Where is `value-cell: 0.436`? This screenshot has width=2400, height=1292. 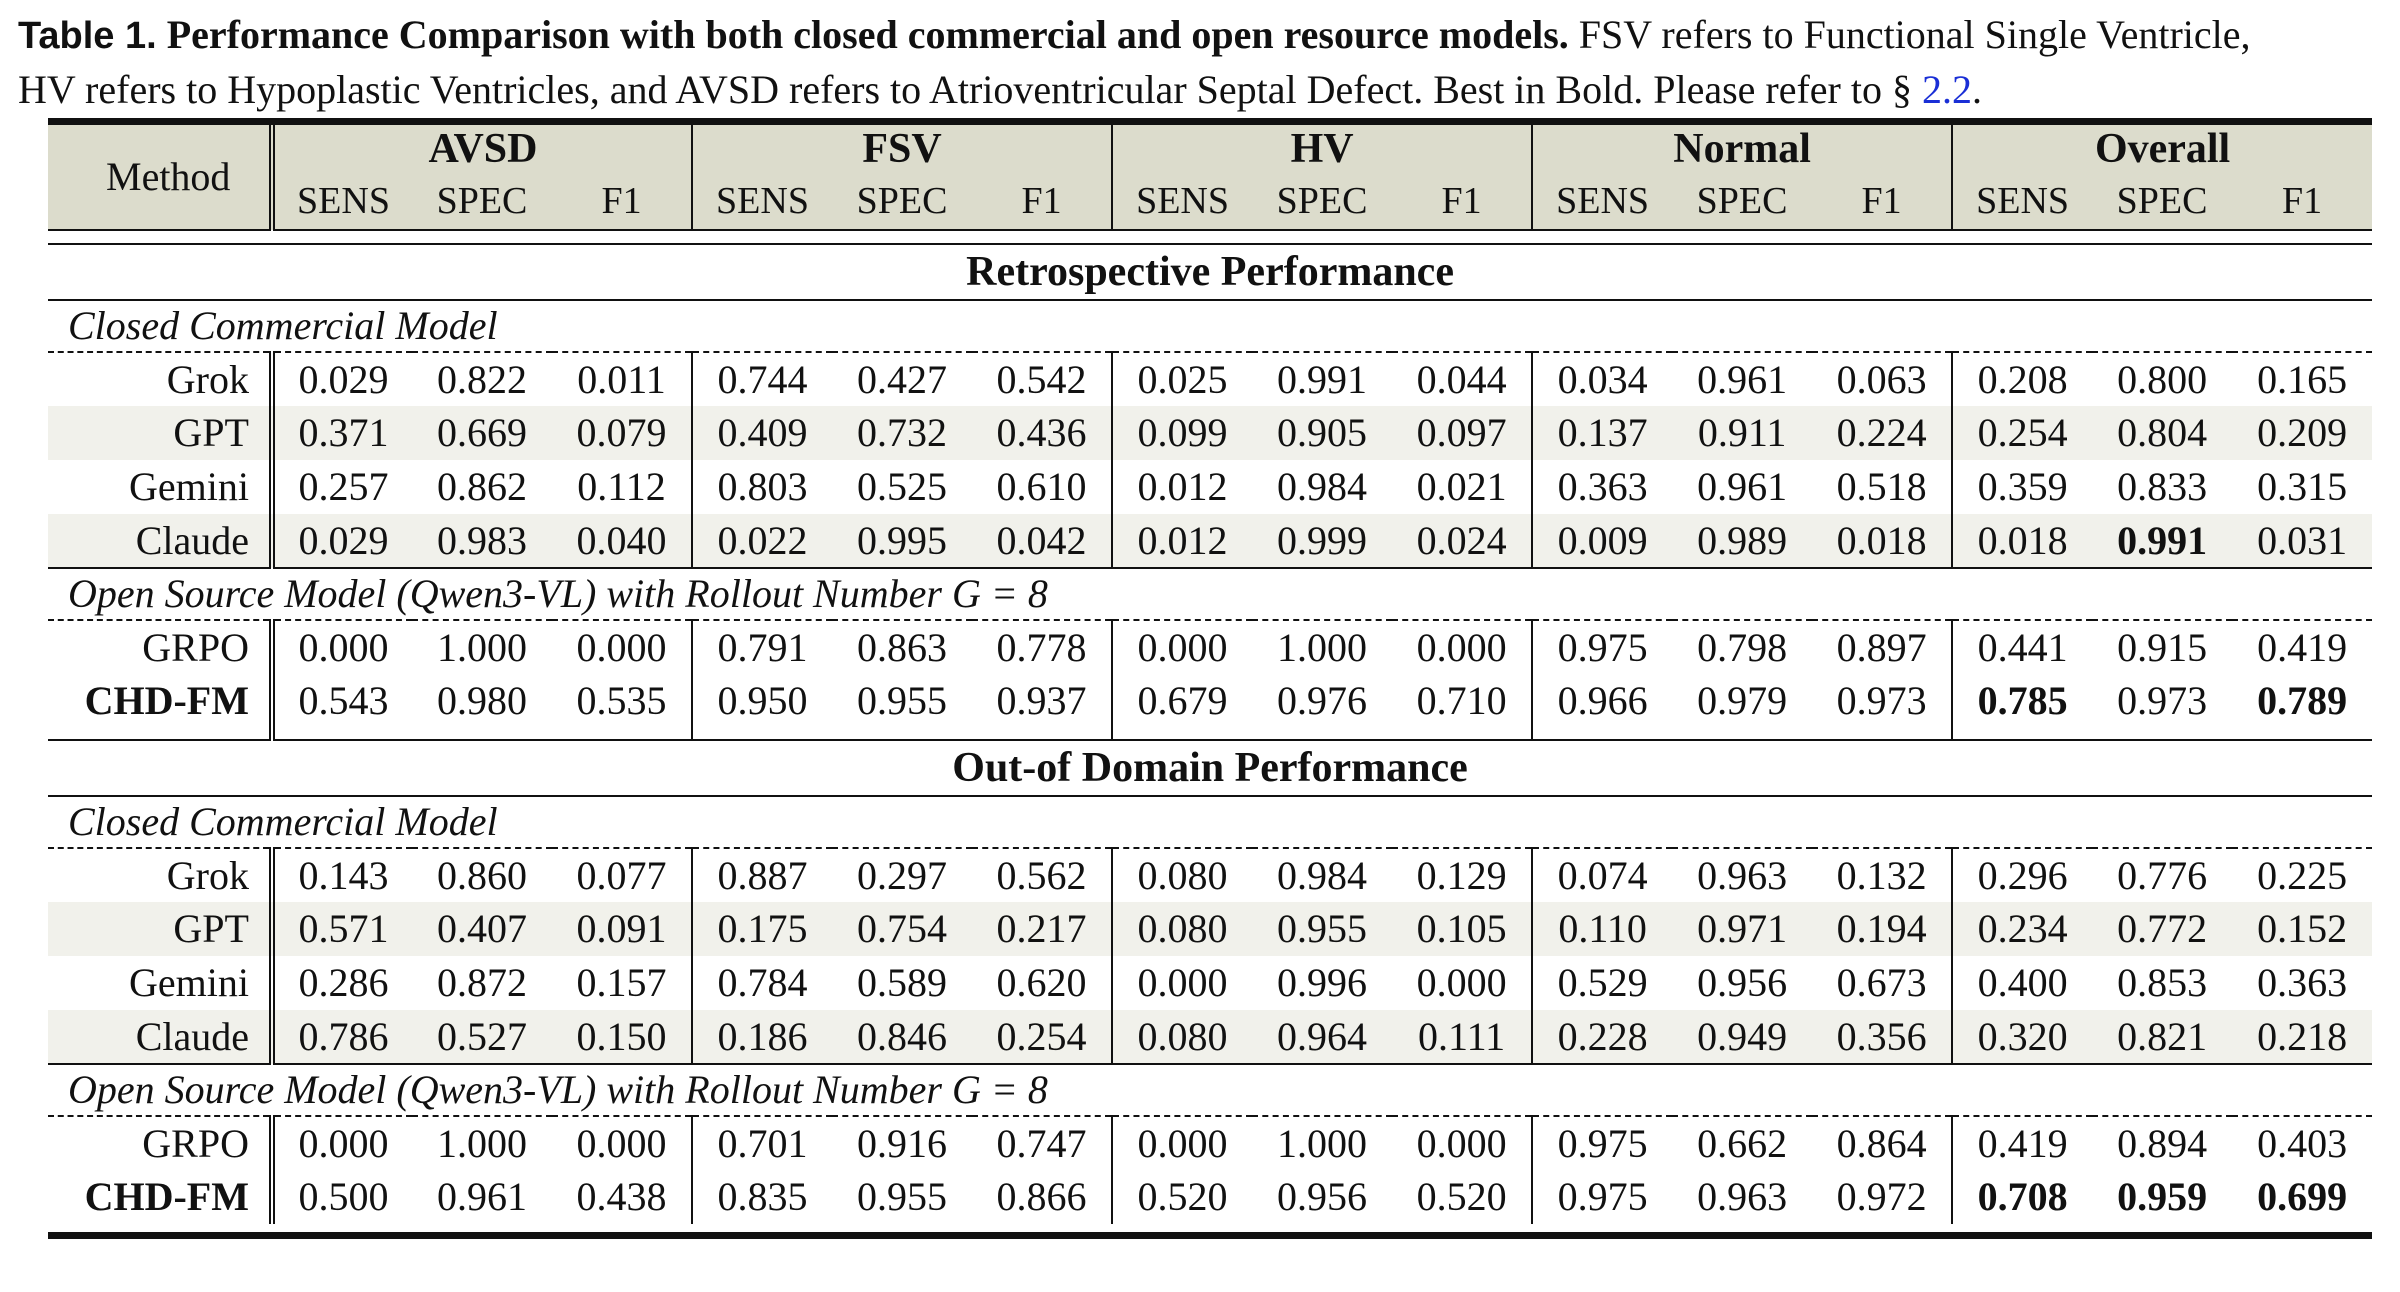
value-cell: 0.436 is located at coordinates (1042, 432).